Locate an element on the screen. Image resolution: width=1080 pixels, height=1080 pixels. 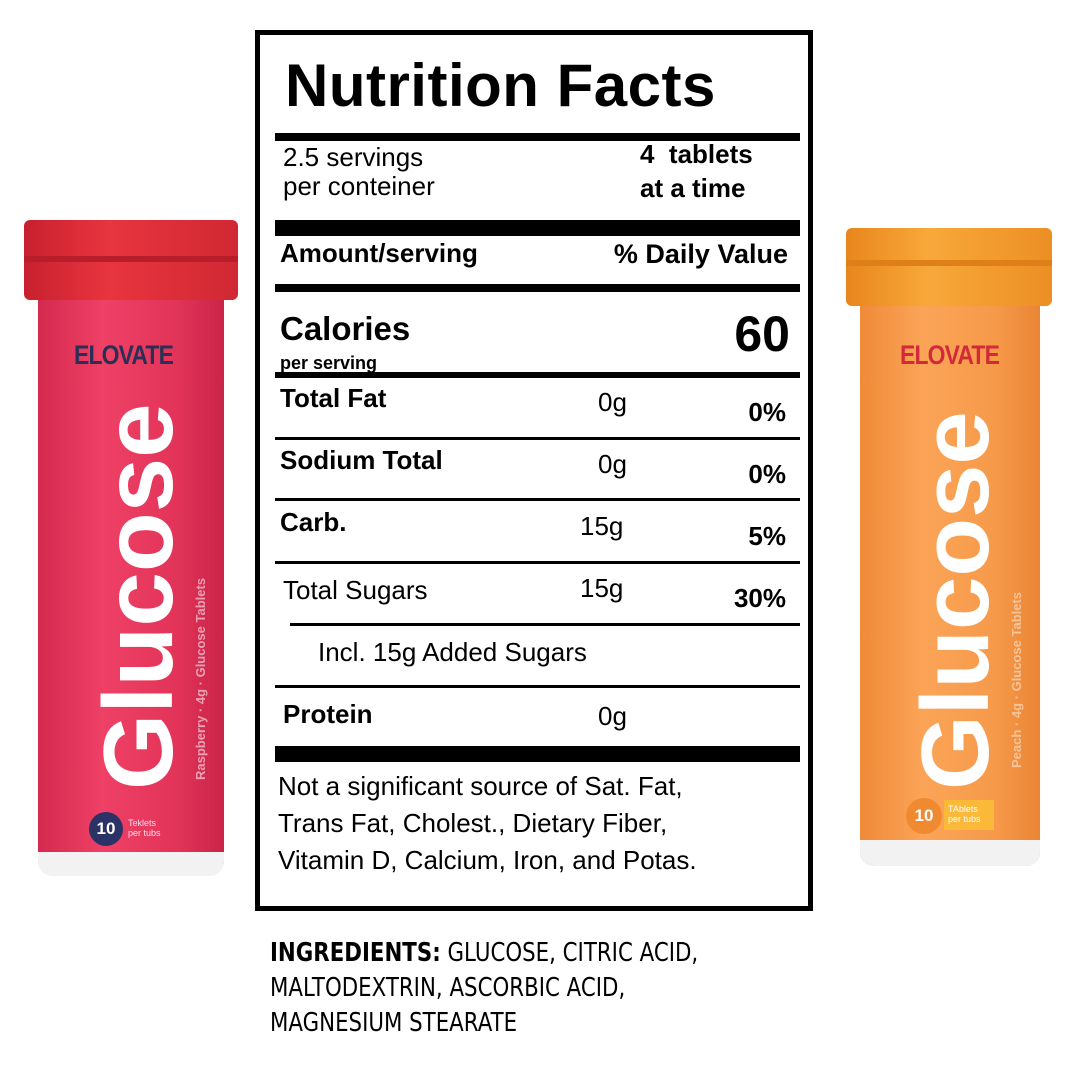
ingredients-line: MALTODEXTRIN, ASCORBIC ACID, is located at coordinates (448, 988).